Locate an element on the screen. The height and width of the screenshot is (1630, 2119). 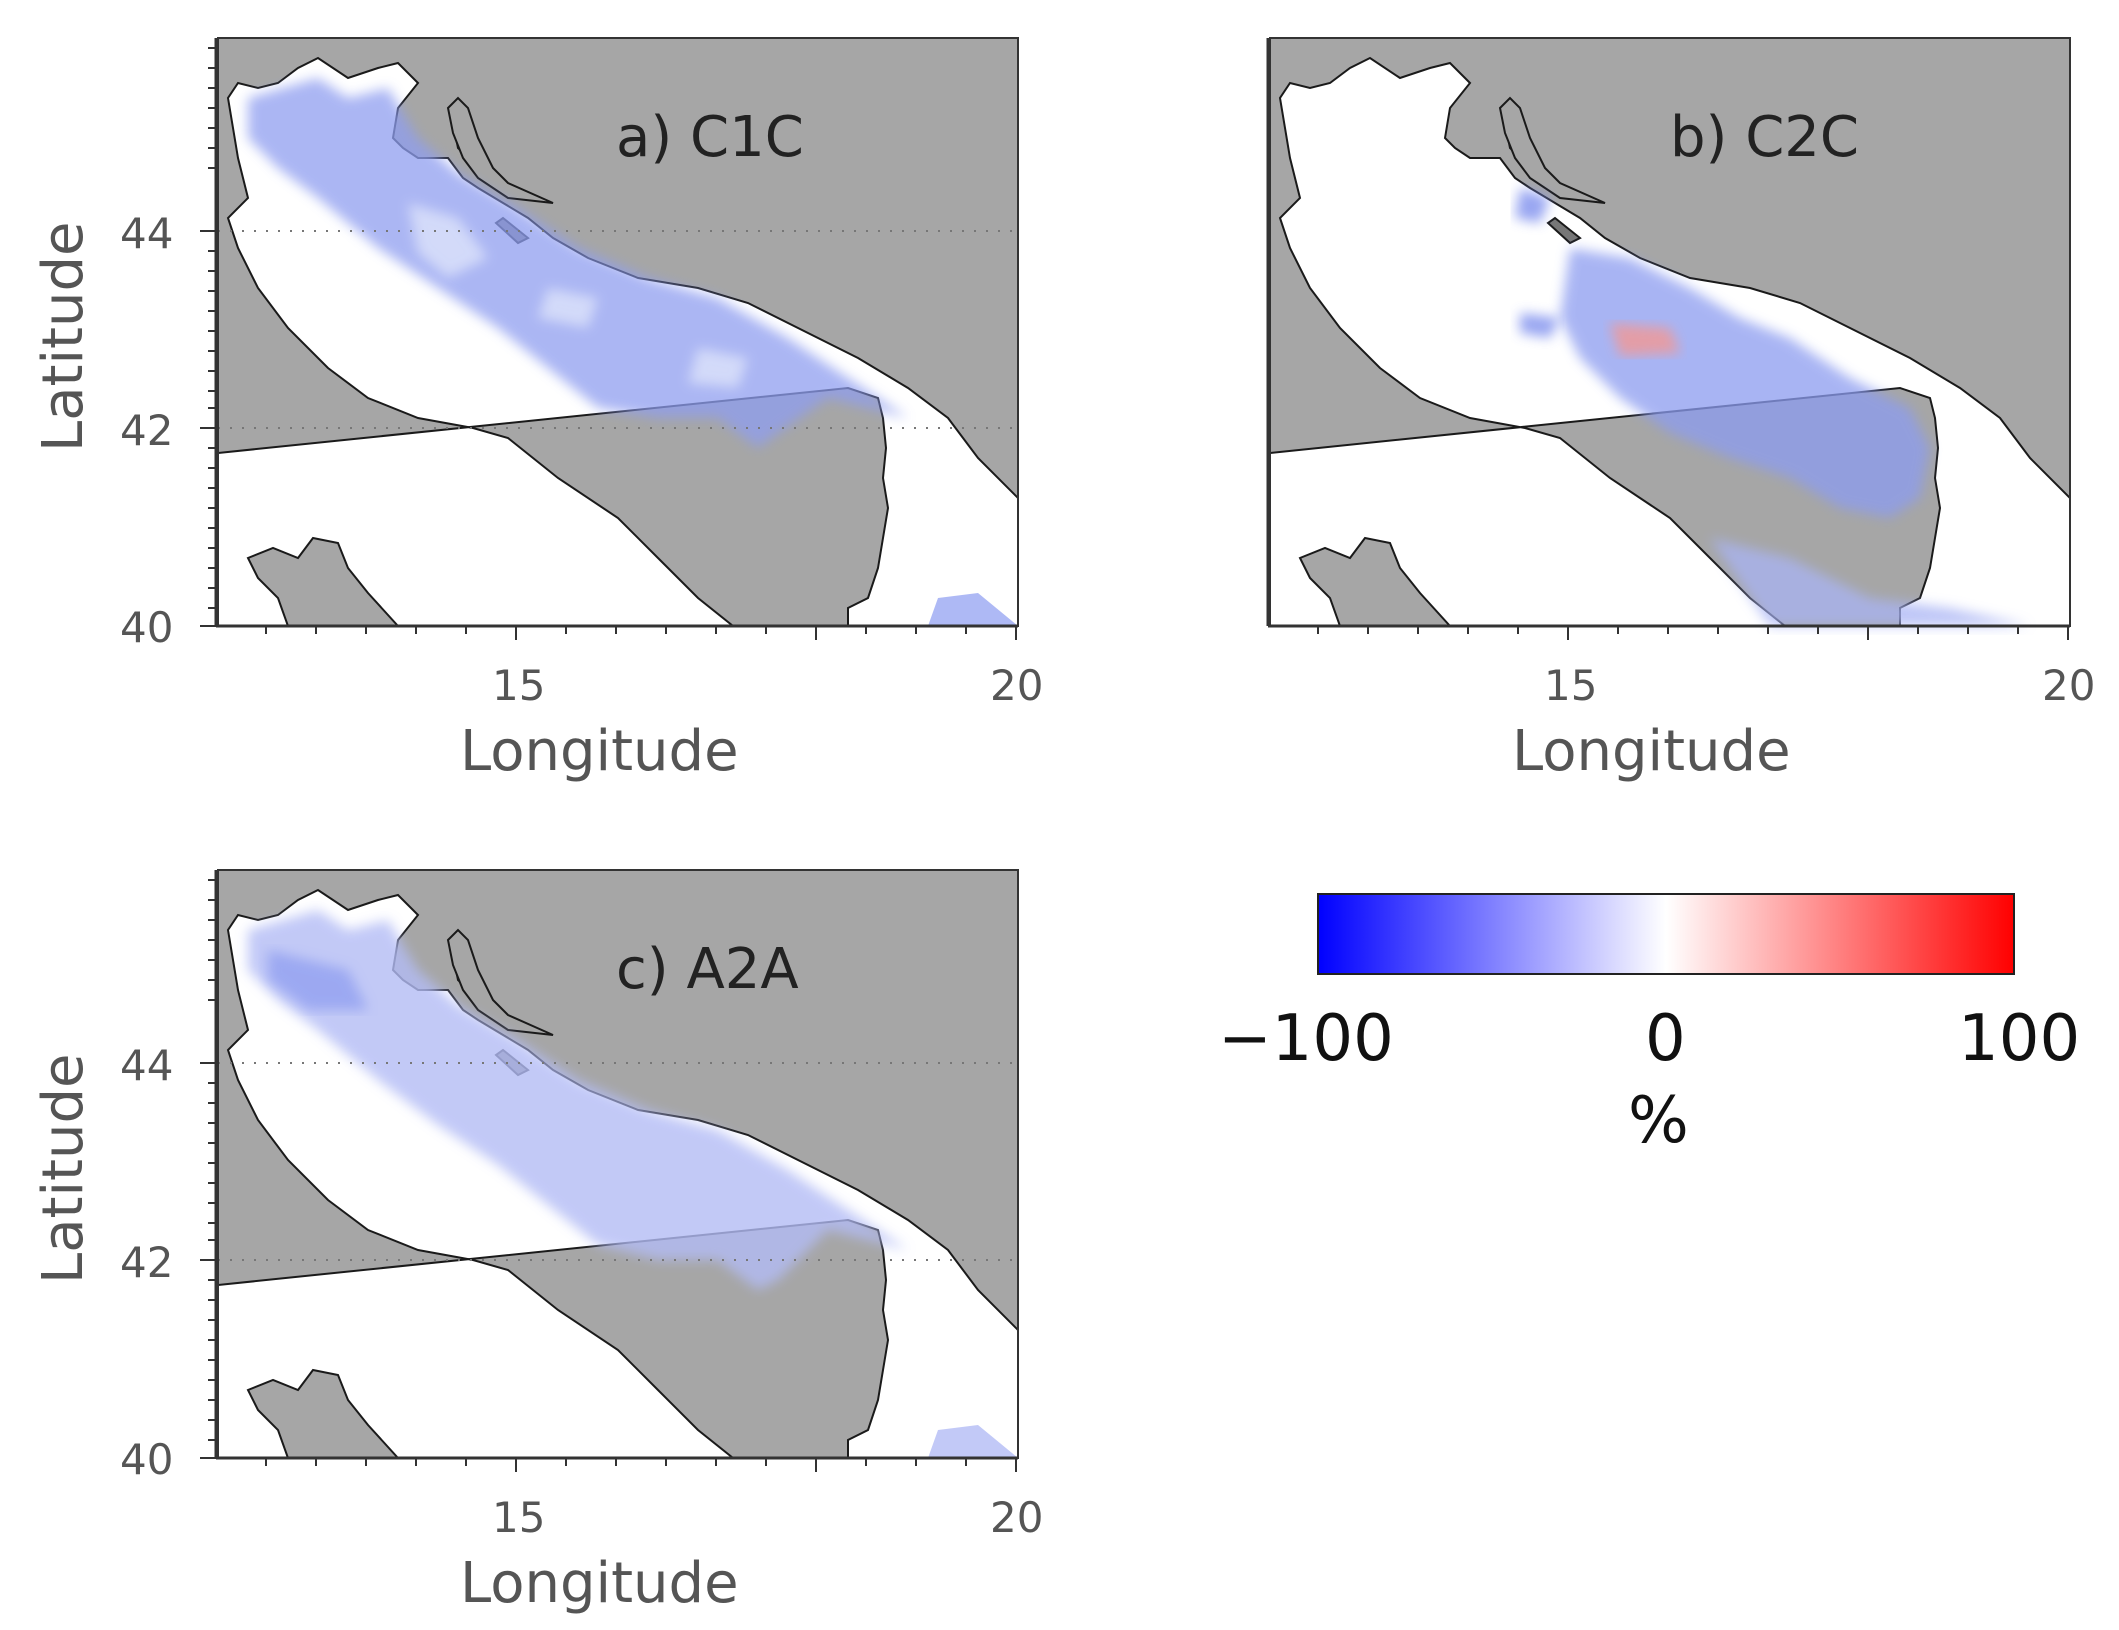
panel-title: c) A2A is located at coordinates (707, 969).